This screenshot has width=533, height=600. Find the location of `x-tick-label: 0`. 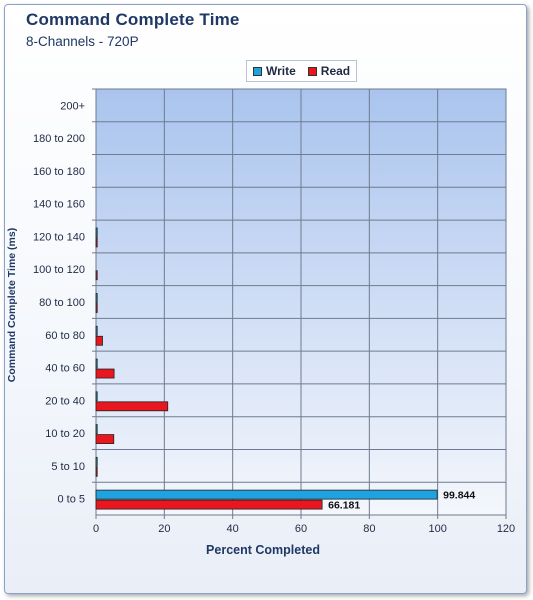

x-tick-label: 0 is located at coordinates (96, 529).